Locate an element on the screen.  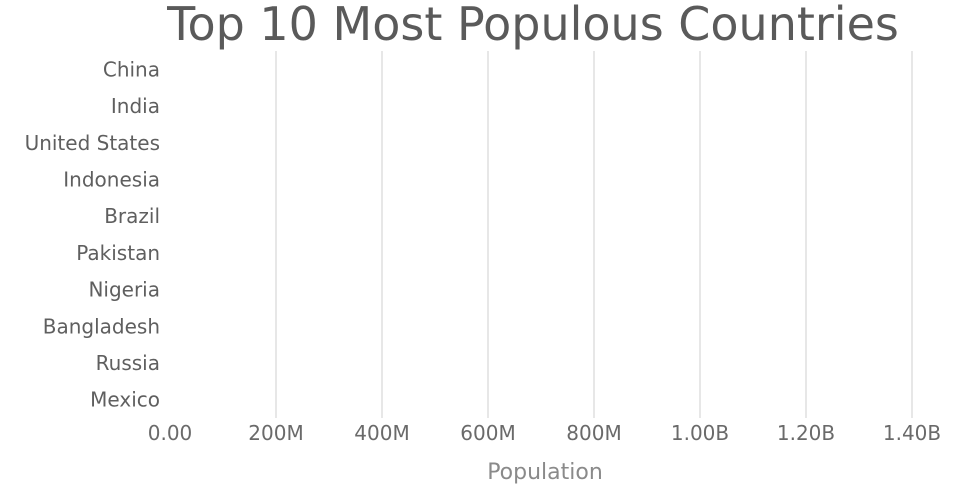
x-tick-label: 600M is located at coordinates (487, 433).